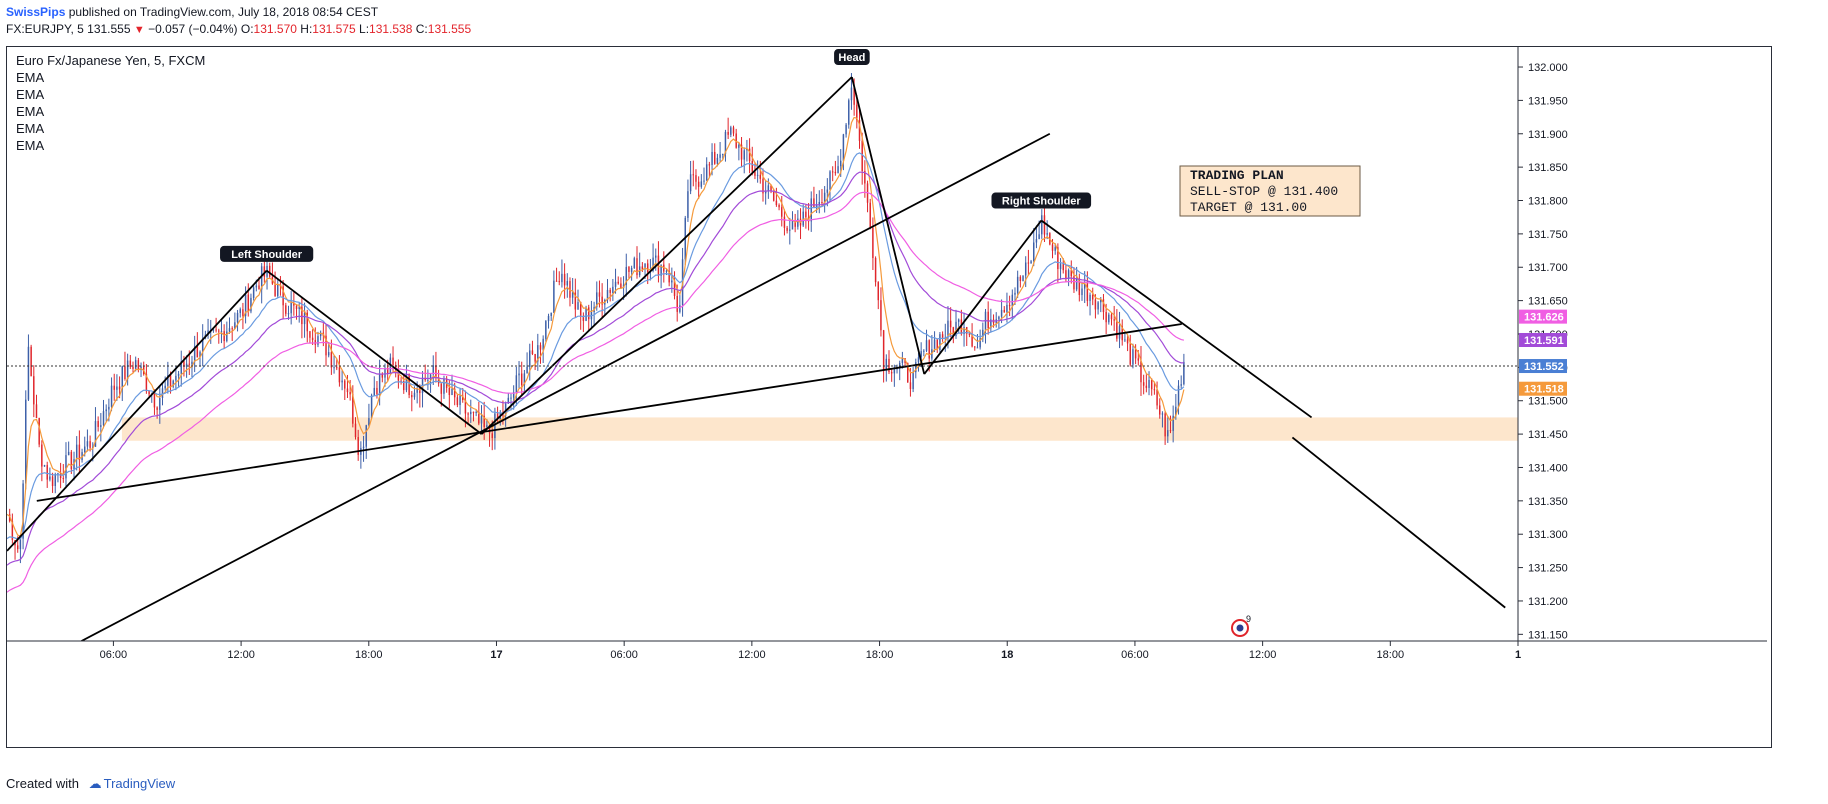  I want to click on price-tag-label: 131.591, so click(1544, 341).